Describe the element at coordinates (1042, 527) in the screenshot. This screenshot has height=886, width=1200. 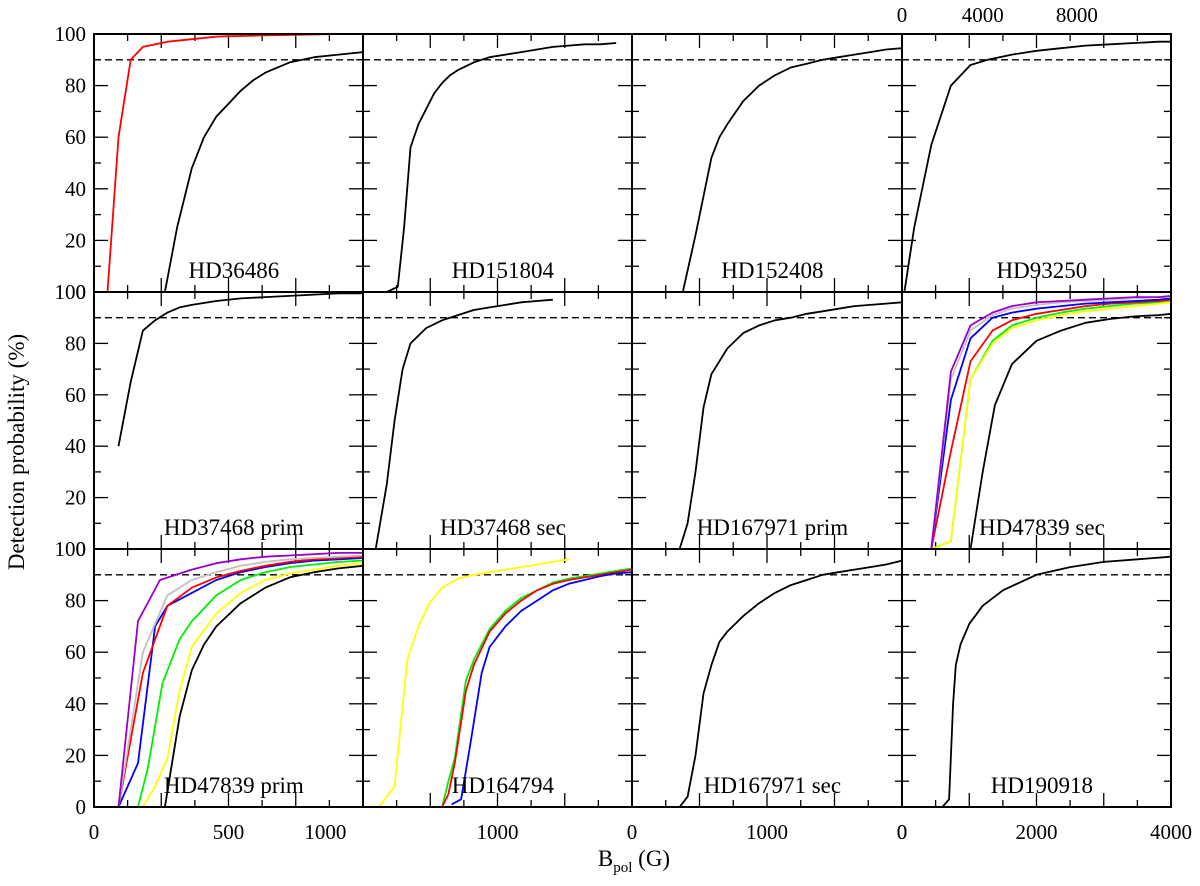
I see `panel-label: HD47839 sec` at that location.